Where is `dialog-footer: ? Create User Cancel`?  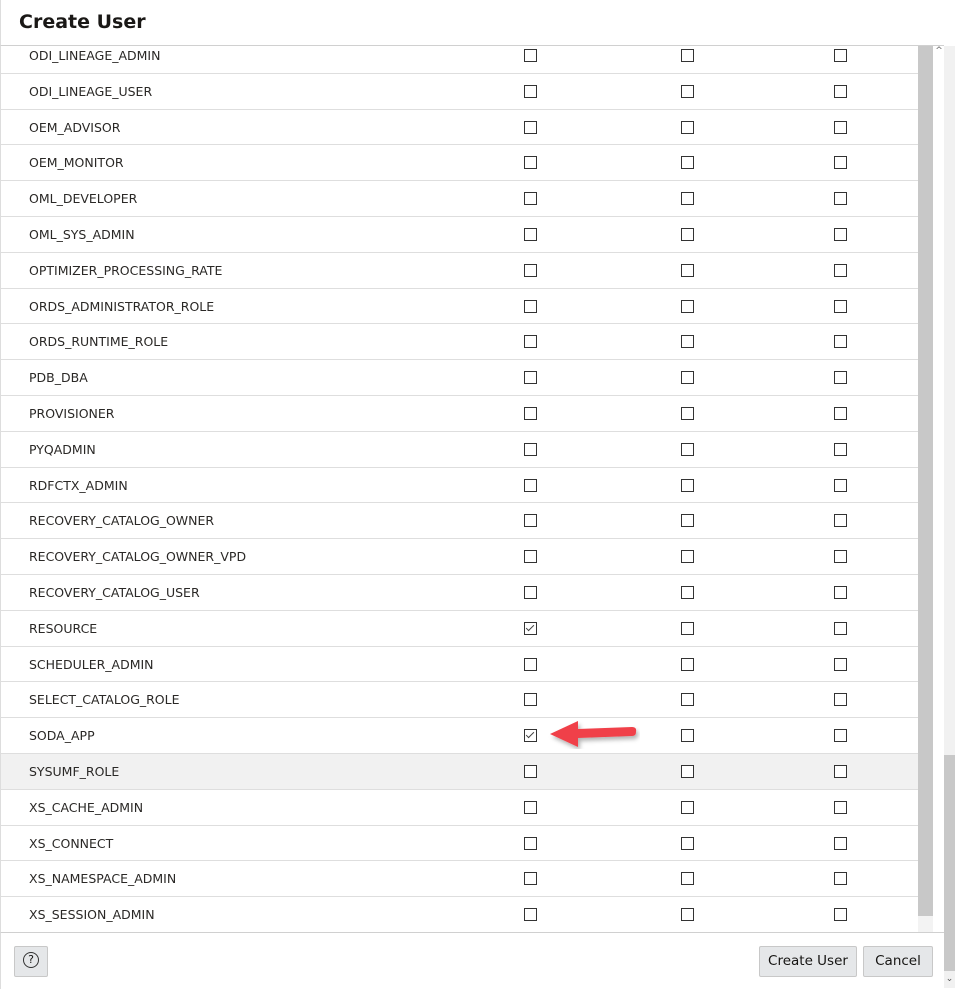
dialog-footer: ? Create User Cancel is located at coordinates (472, 960).